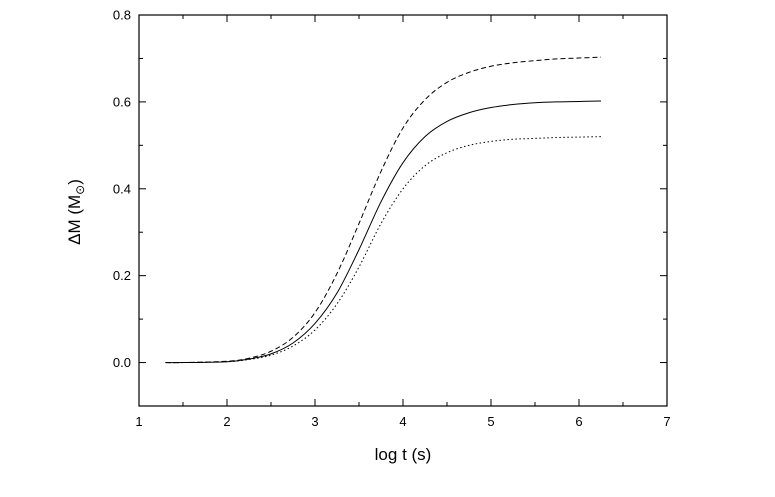 The image size is (775, 497). What do you see at coordinates (74, 220) in the screenshot?
I see `y-axis-title-main: ΔM (M` at bounding box center [74, 220].